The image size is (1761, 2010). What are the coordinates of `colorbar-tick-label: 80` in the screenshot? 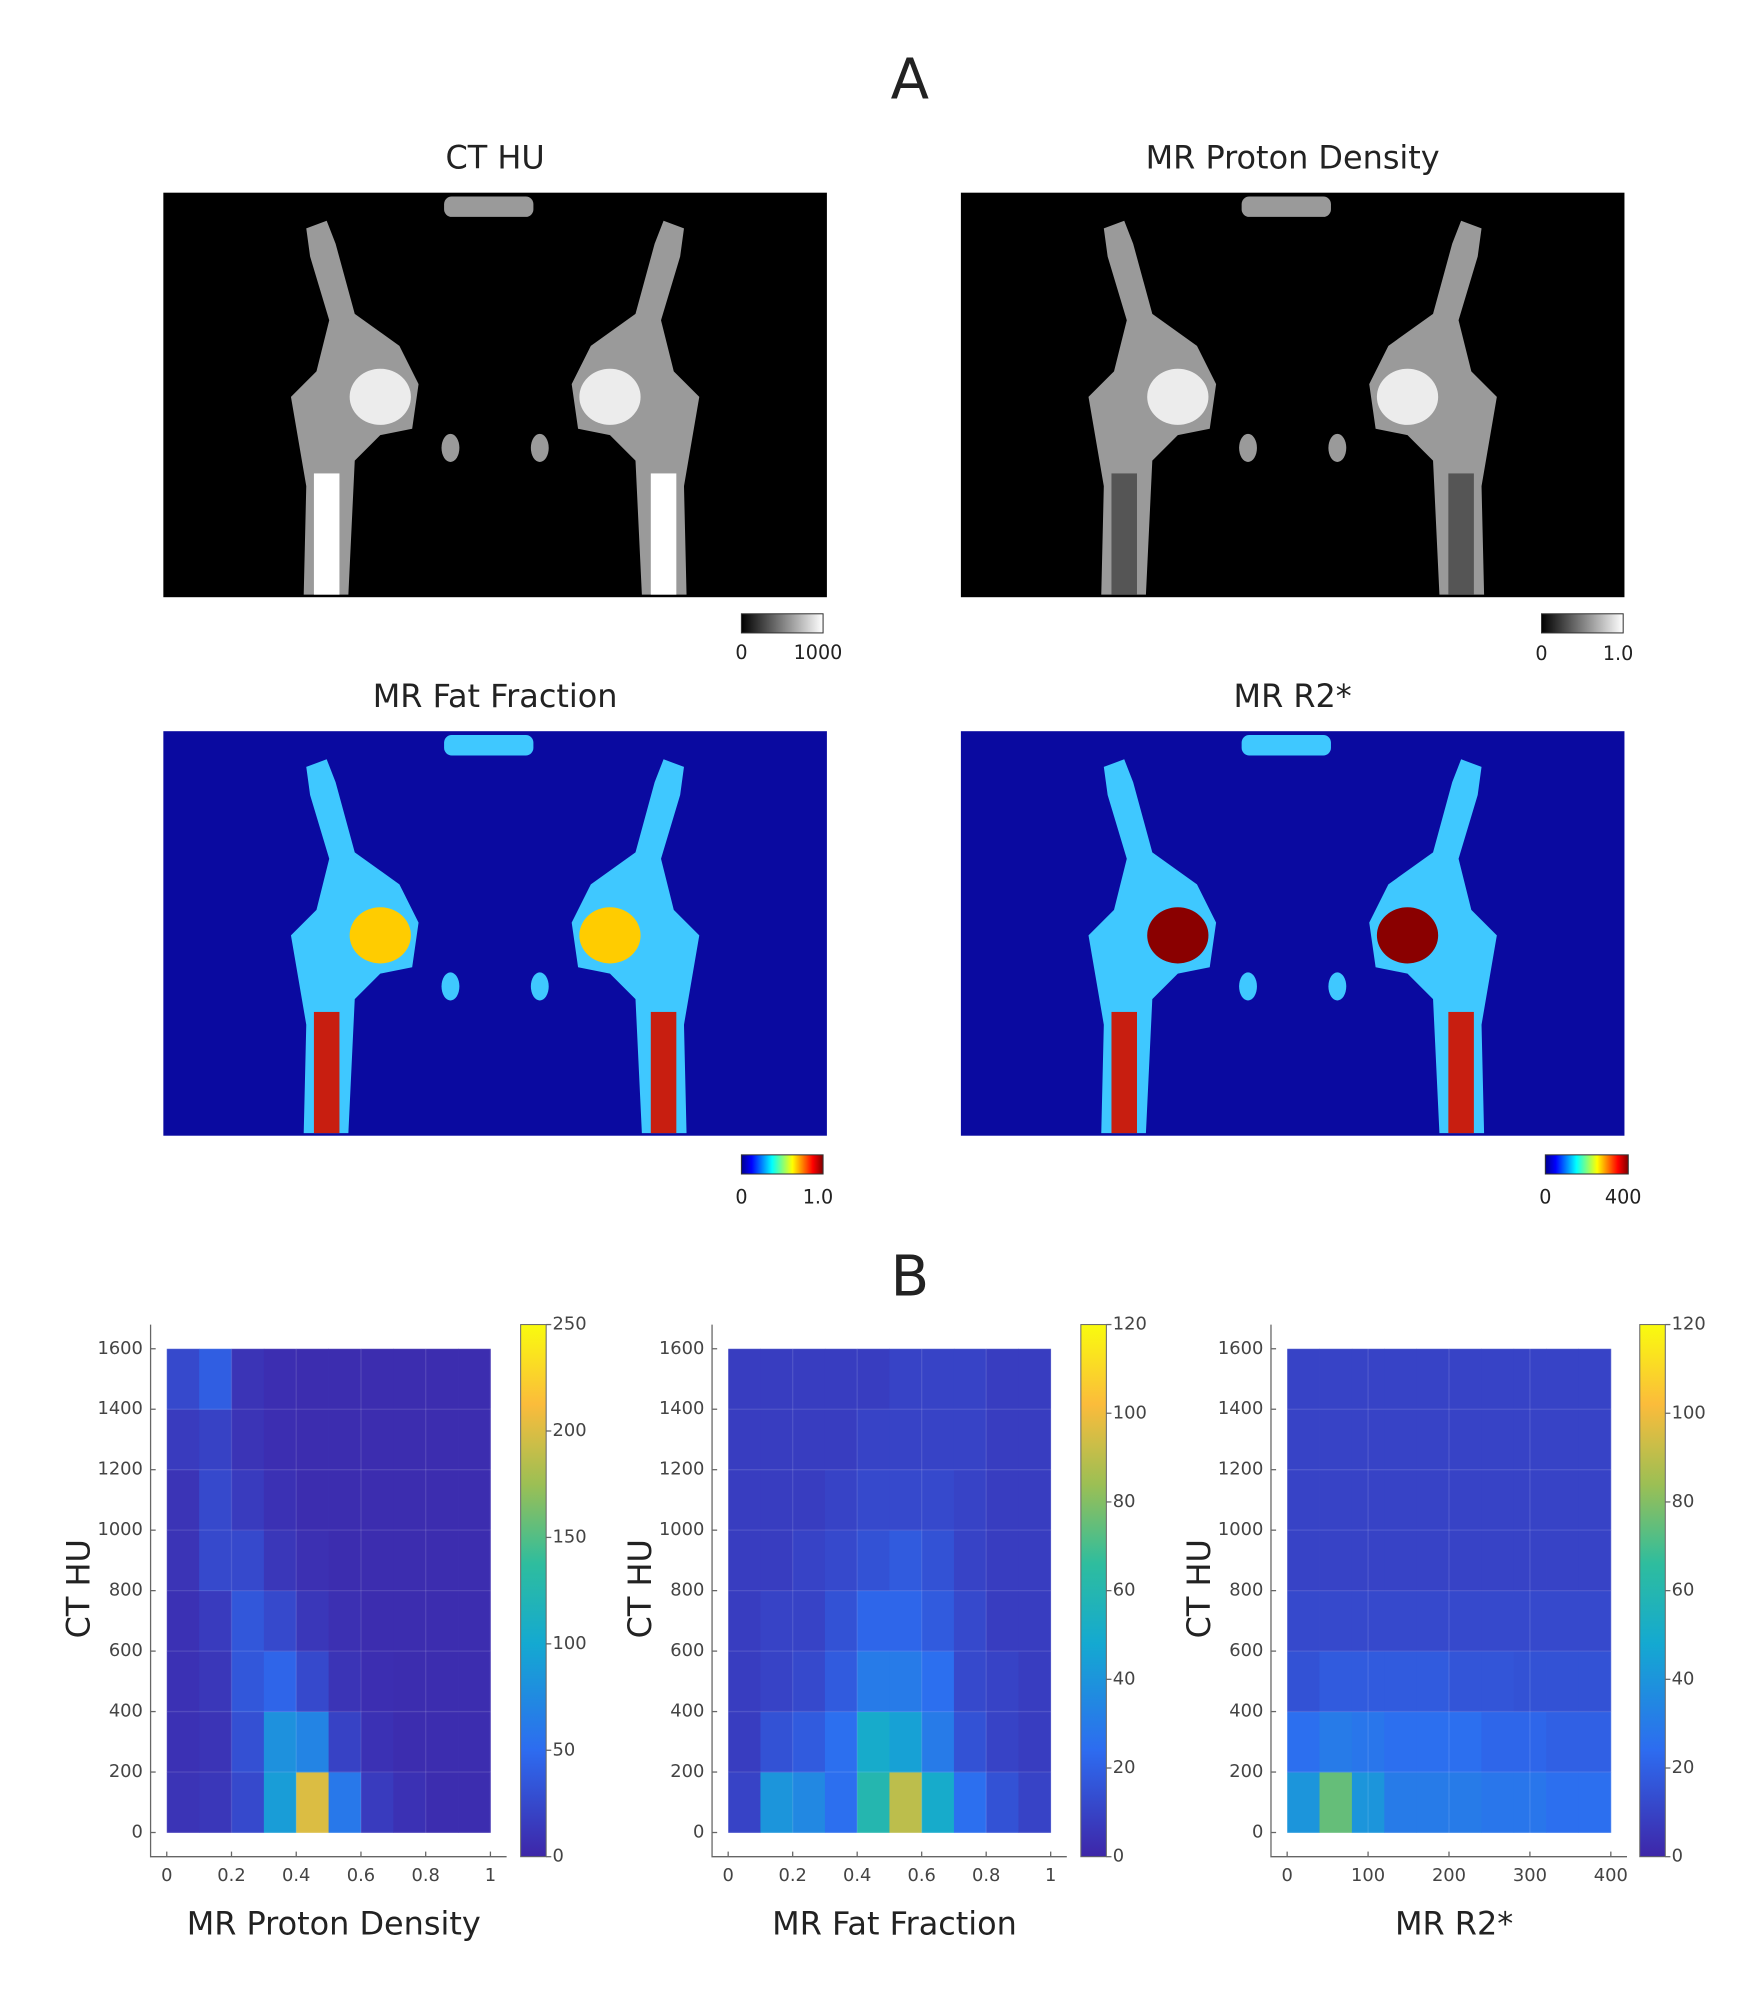 It's located at (1124, 1501).